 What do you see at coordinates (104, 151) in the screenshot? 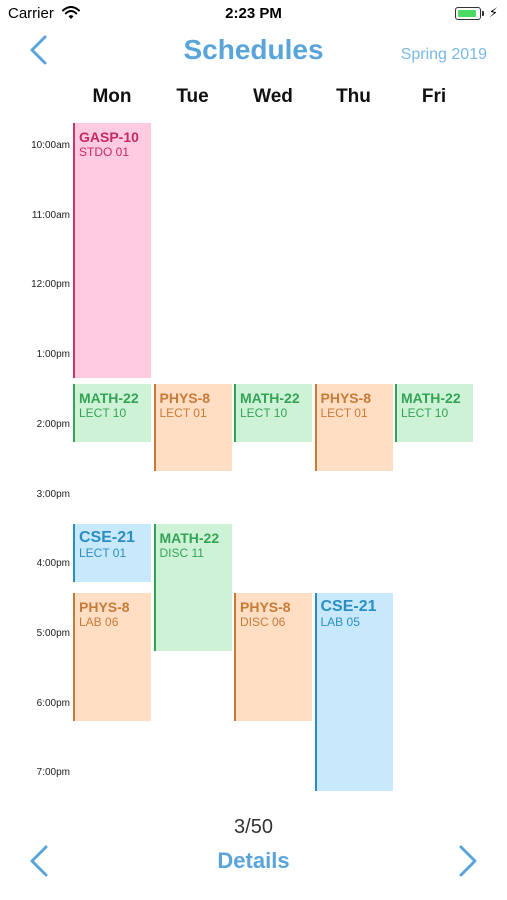
I see `course-section: STDO 01` at bounding box center [104, 151].